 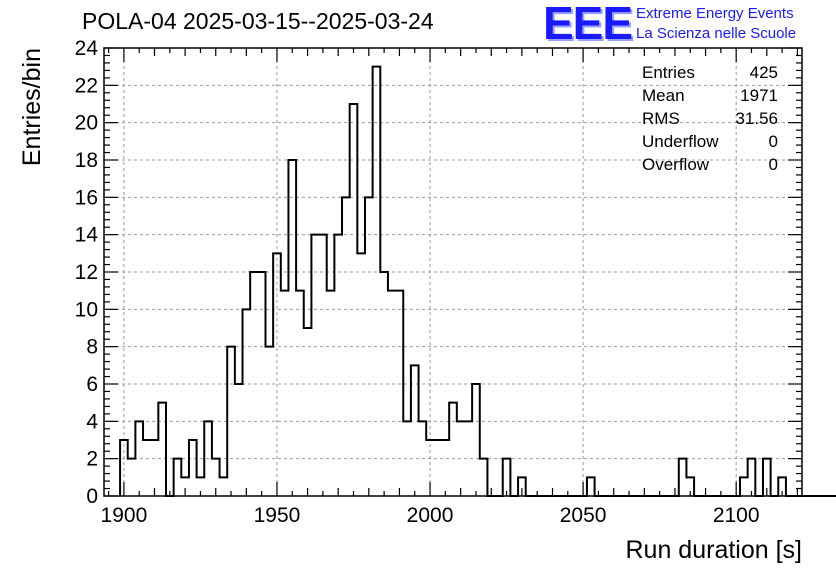 I want to click on logo-line1: Extreme Energy Events, so click(x=715, y=13).